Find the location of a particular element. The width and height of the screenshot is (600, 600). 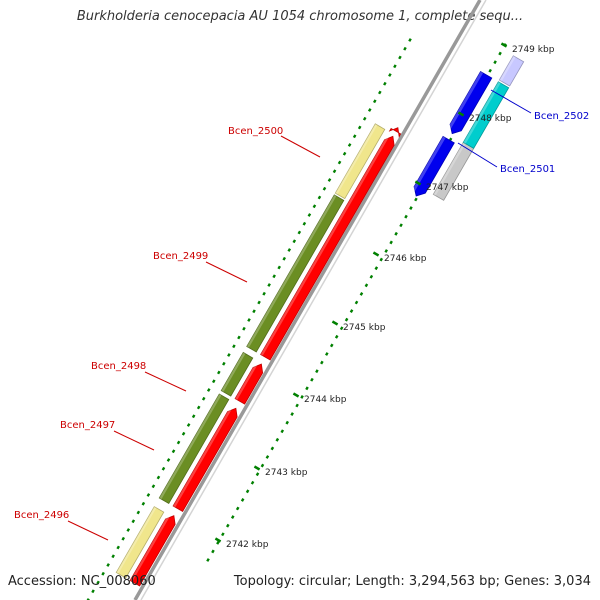

tick-label: 2744 kbp is located at coordinates (325, 400).